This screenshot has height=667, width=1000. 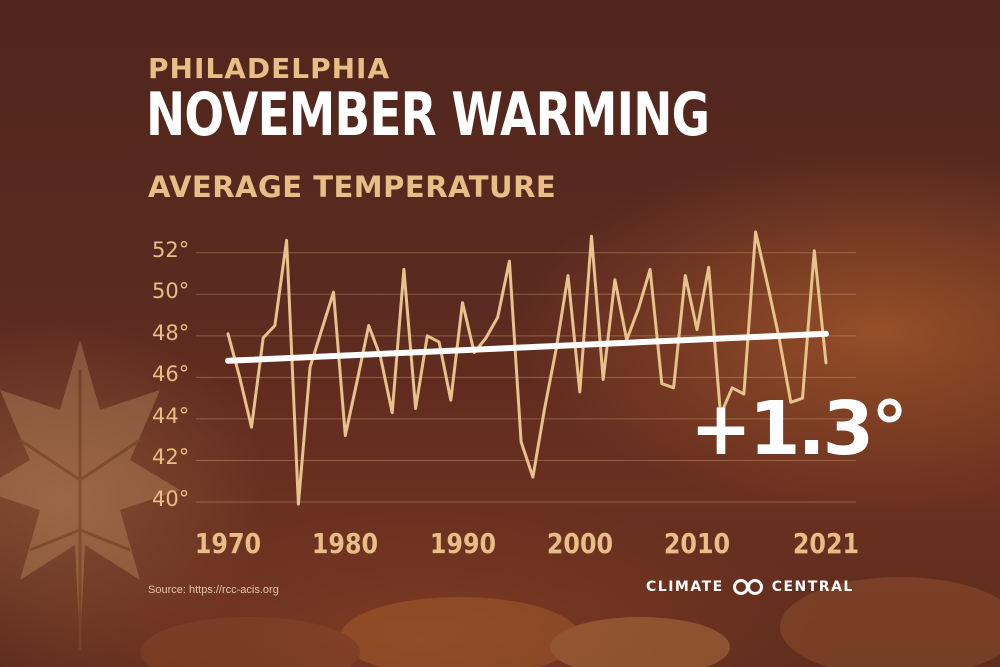 What do you see at coordinates (812, 587) in the screenshot?
I see `brand-name-right: CENTRAL` at bounding box center [812, 587].